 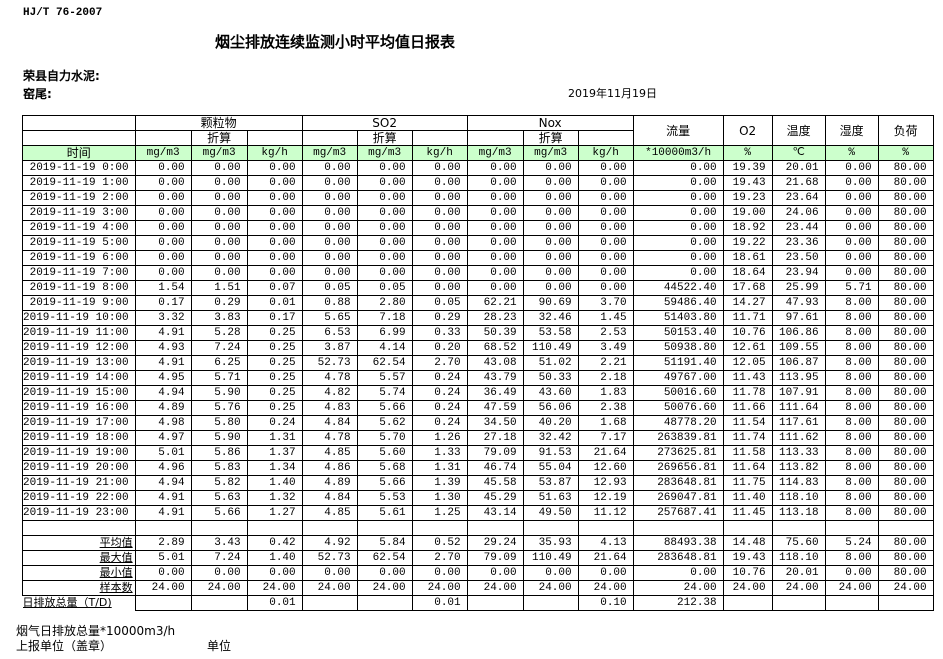 What do you see at coordinates (384, 558) in the screenshot?
I see `summary-value: 62.54` at bounding box center [384, 558].